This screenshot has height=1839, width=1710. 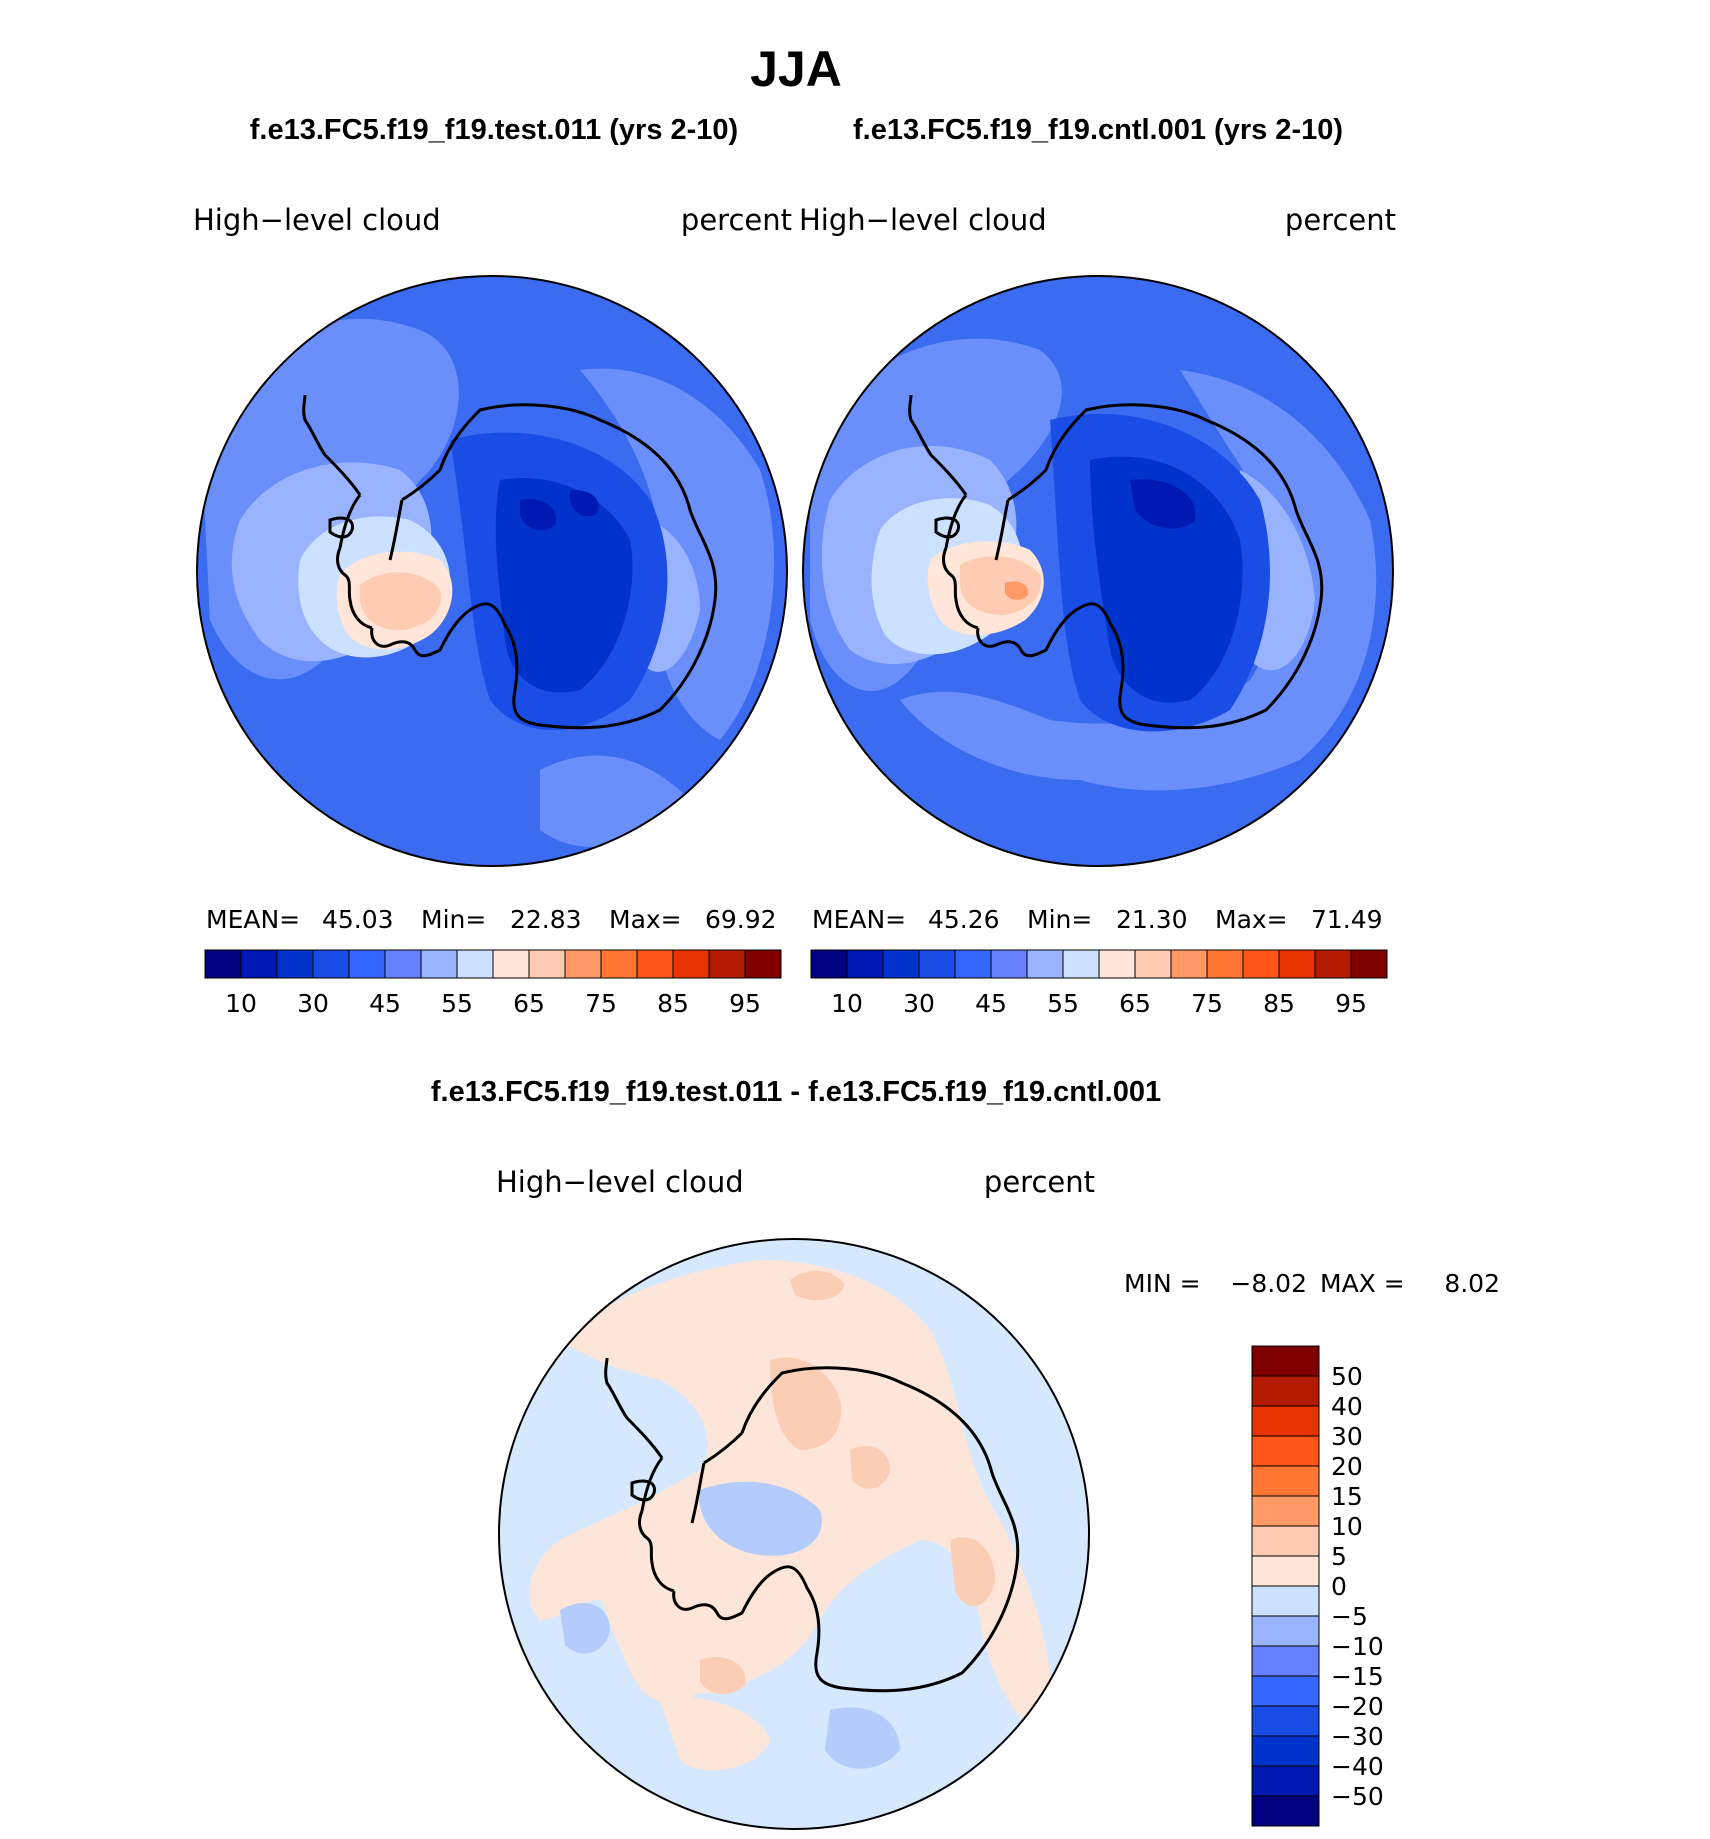 I want to click on stat-max-value: 69.92, so click(x=741, y=919).